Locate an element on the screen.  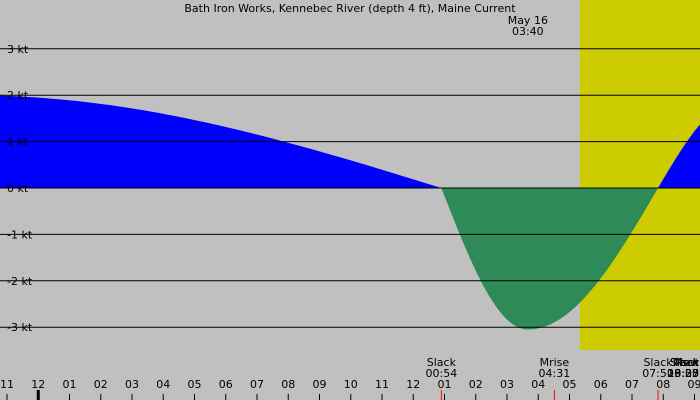
y-axis-labels: 3 kt 2 kt 1 kt 0 kt -1 kt -2 kt -3 kt is located at coordinates (20, 188).